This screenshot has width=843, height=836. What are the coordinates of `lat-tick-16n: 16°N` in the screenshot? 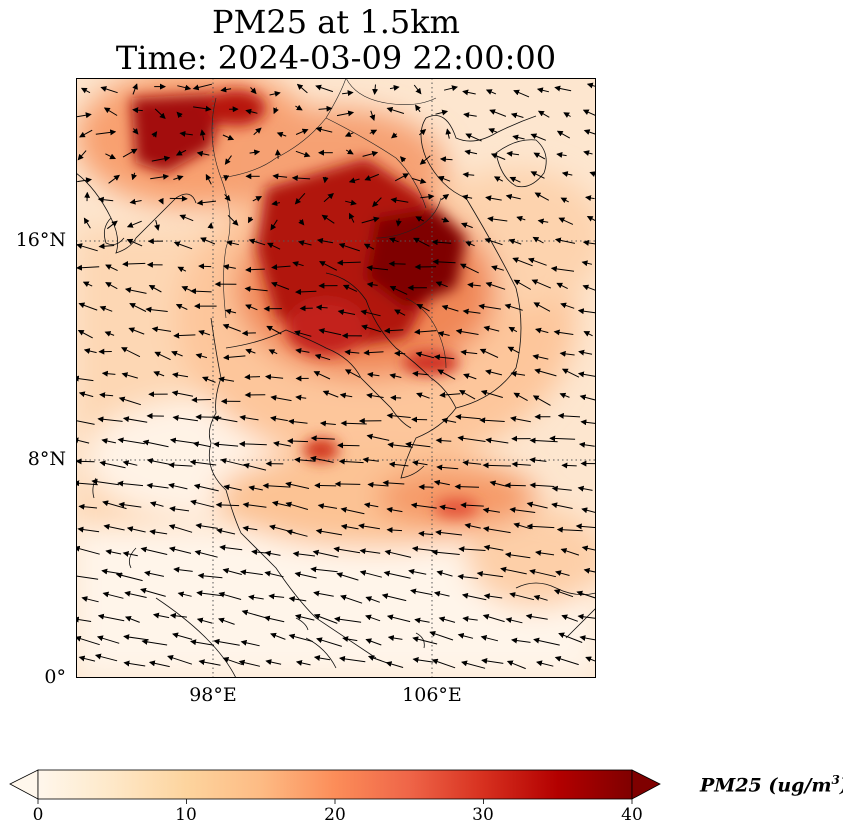 It's located at (40, 240).